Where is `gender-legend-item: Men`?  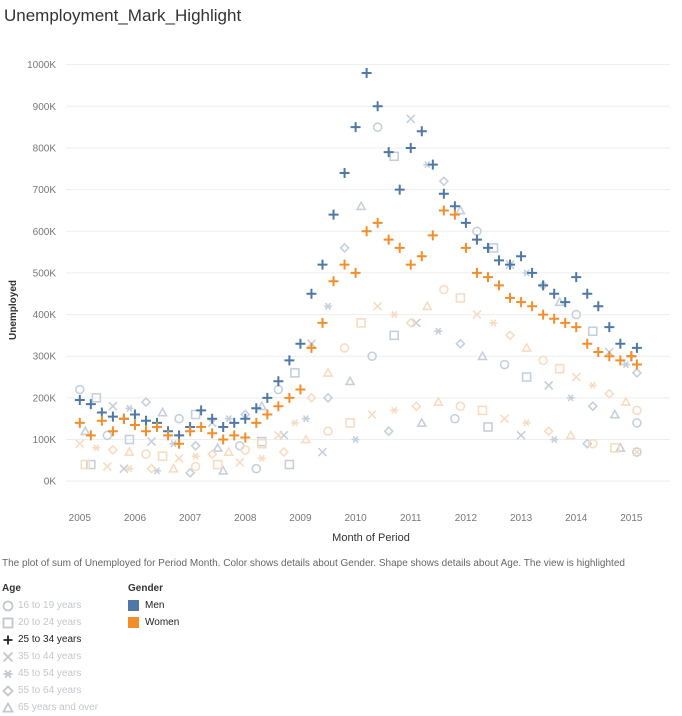 gender-legend-item: Men is located at coordinates (153, 605).